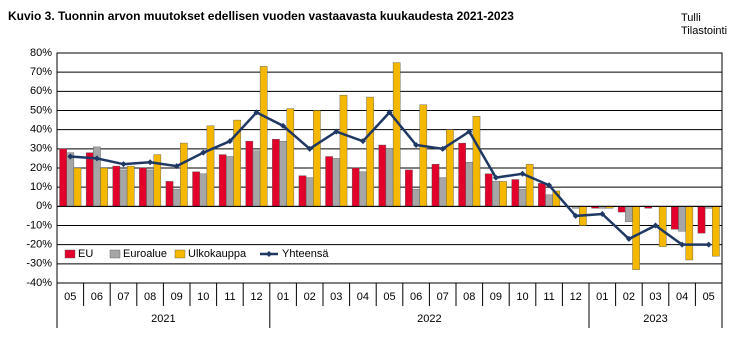  What do you see at coordinates (41, 91) in the screenshot?
I see `y-tick-label: 60%` at bounding box center [41, 91].